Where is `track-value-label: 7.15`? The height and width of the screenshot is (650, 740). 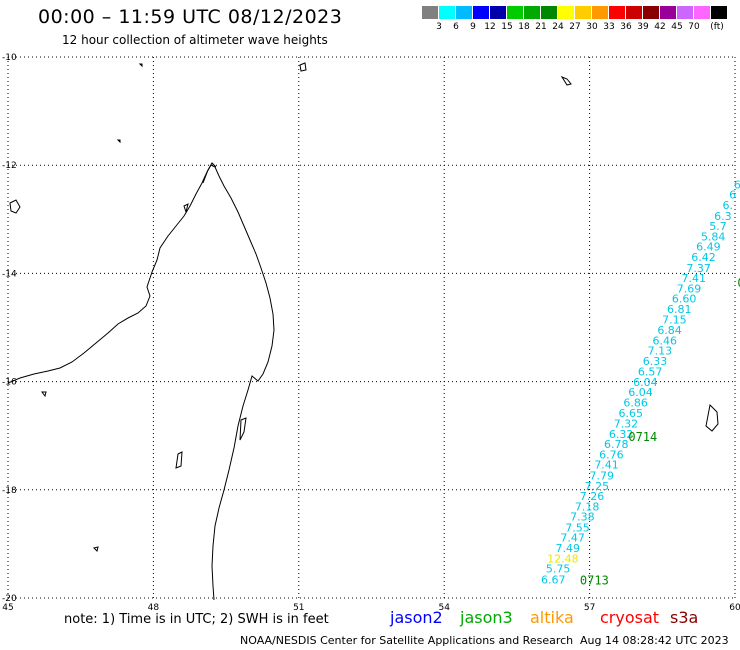 track-value-label: 7.15 is located at coordinates (674, 320).